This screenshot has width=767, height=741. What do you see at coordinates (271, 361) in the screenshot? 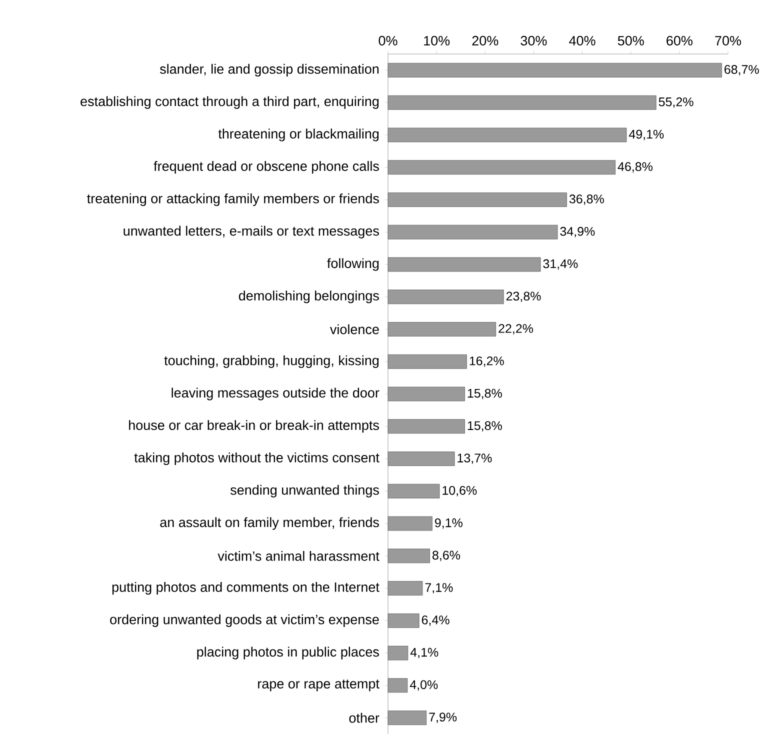
I see `y-tick-label: touching, grabbing, hugging, kissing` at bounding box center [271, 361].